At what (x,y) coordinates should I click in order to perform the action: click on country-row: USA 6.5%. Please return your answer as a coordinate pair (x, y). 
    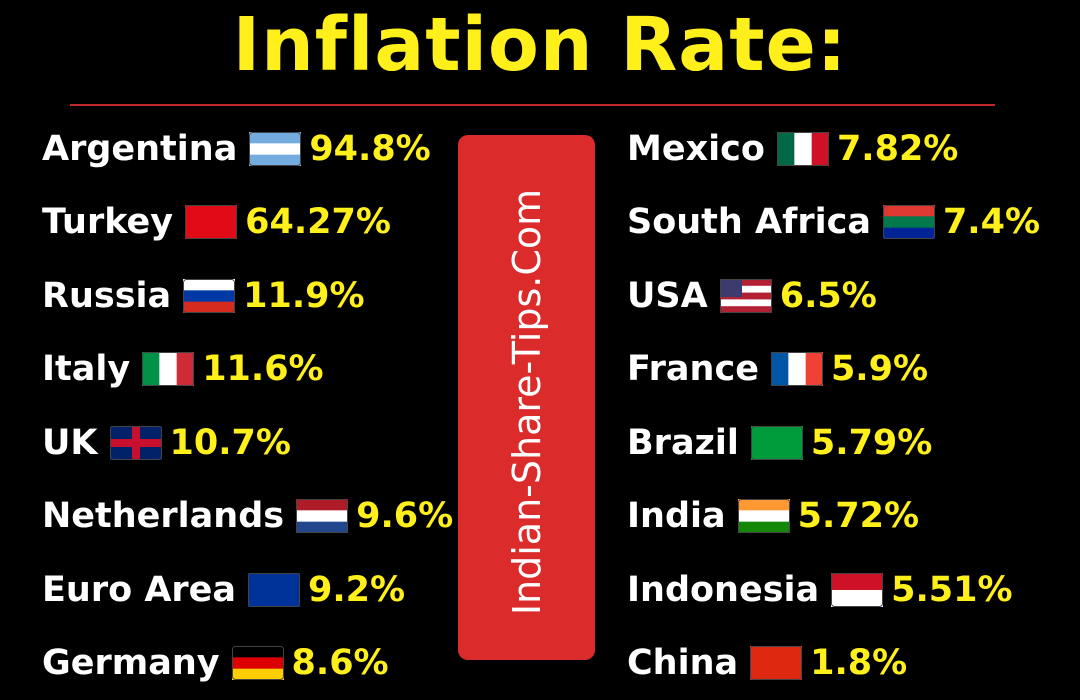
    Looking at the image, I should click on (833, 296).